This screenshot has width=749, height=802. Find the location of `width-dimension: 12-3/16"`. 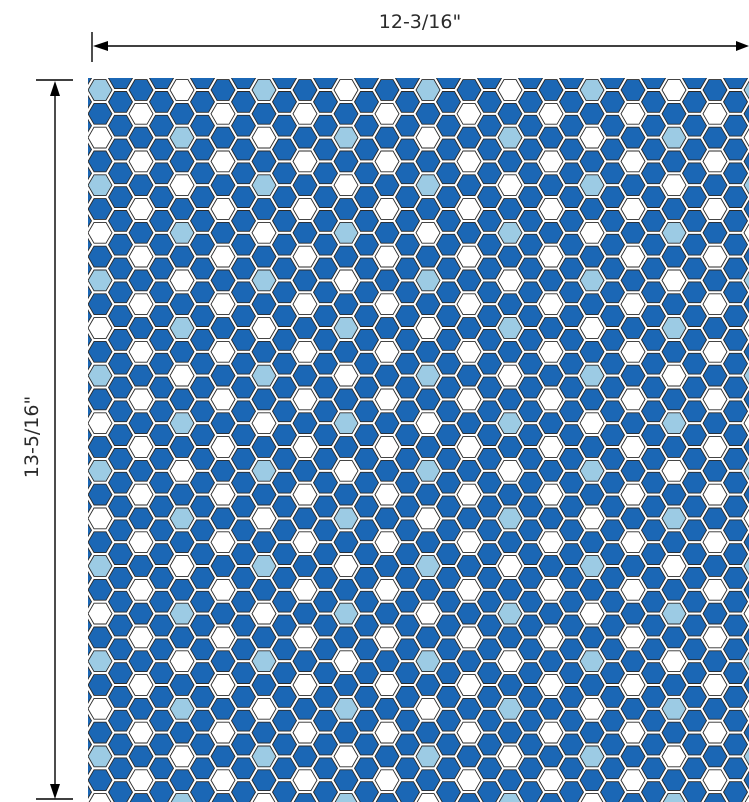

width-dimension: 12-3/16" is located at coordinates (420, 36).